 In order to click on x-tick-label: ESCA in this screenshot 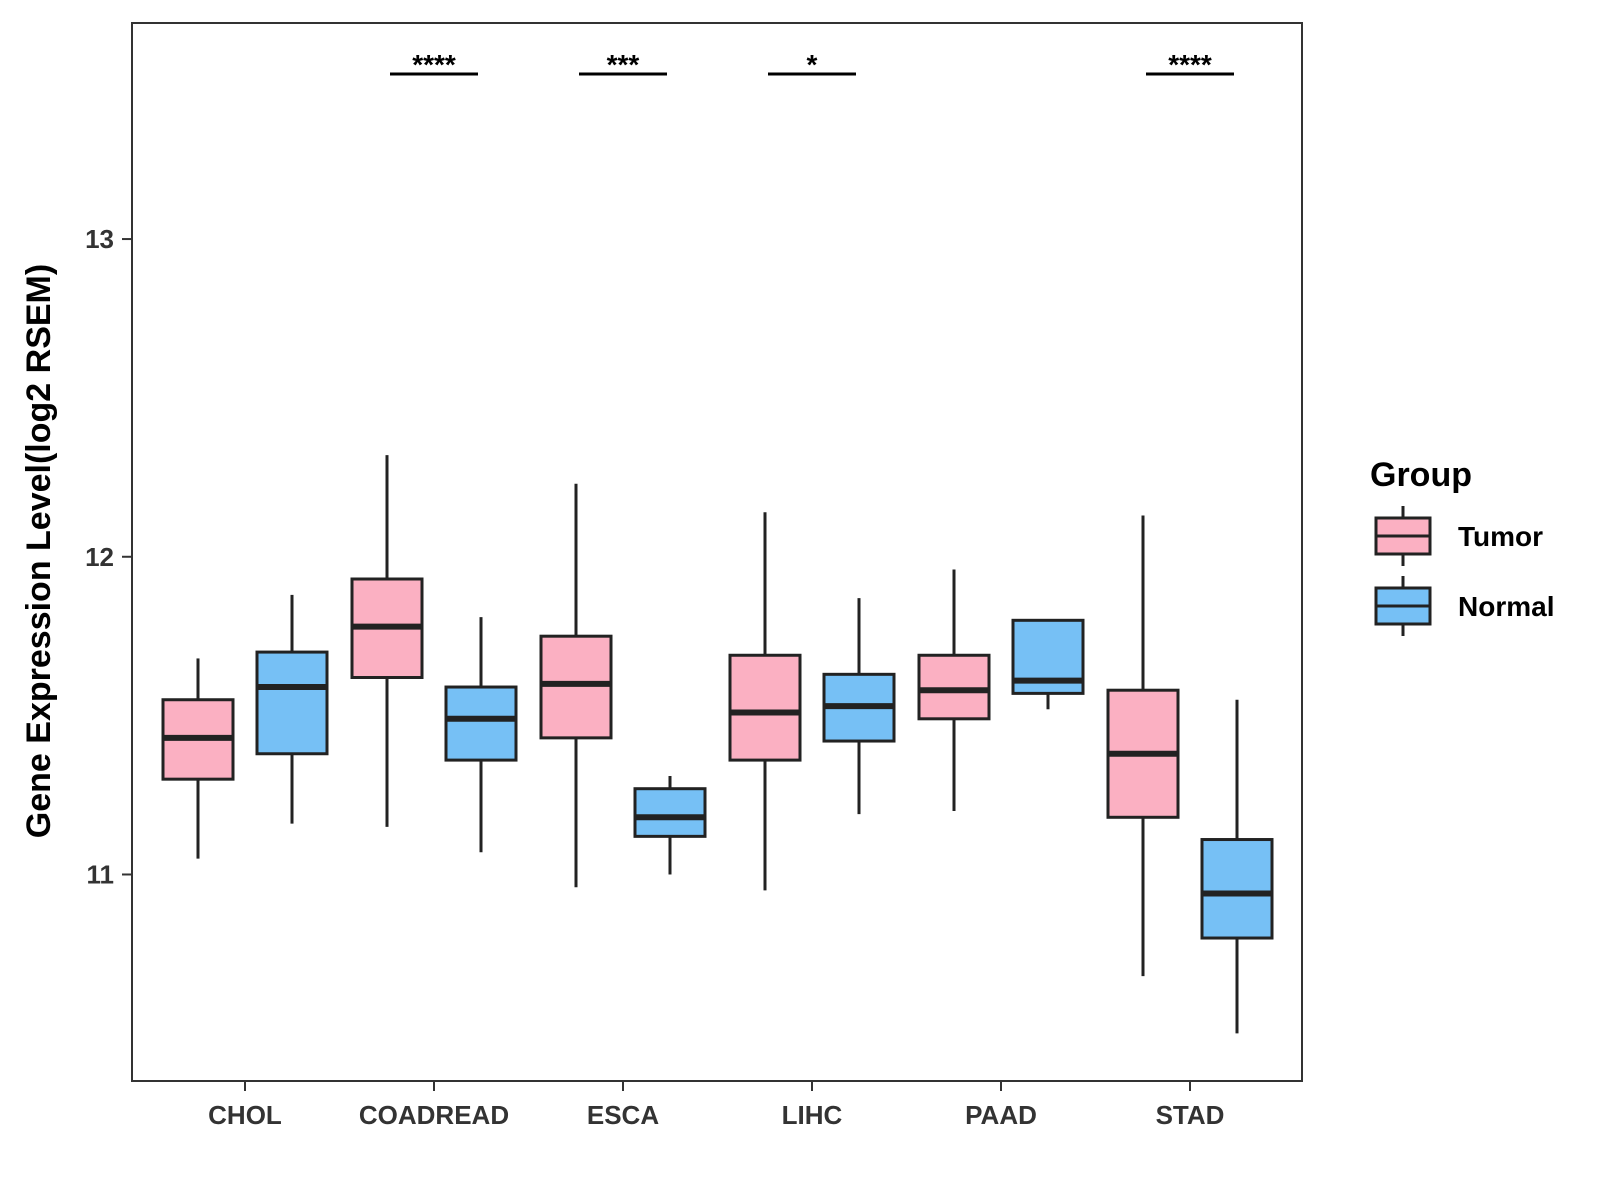, I will do `click(623, 1115)`.